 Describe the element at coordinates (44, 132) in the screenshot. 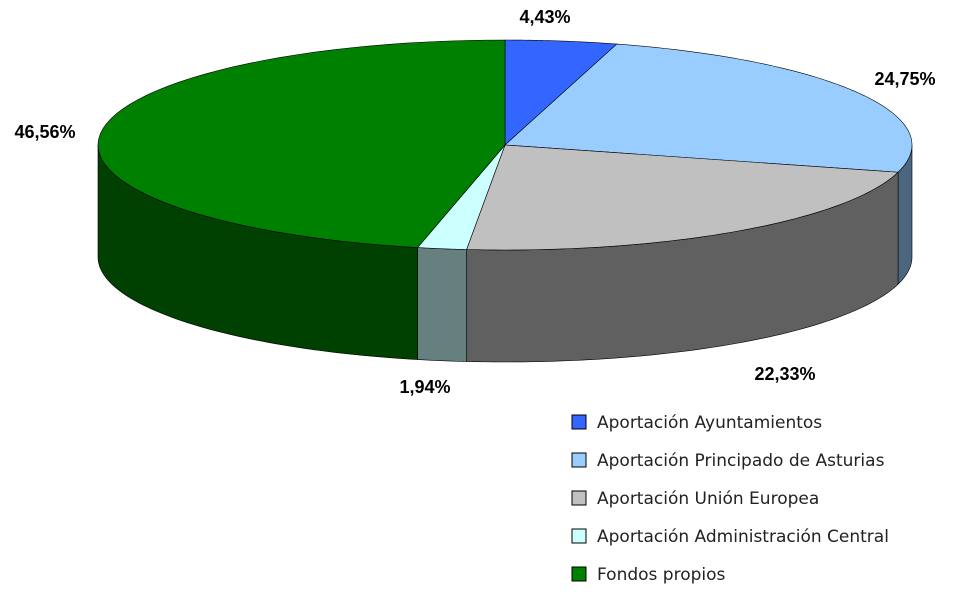

I see `data-label: 46,56%` at that location.